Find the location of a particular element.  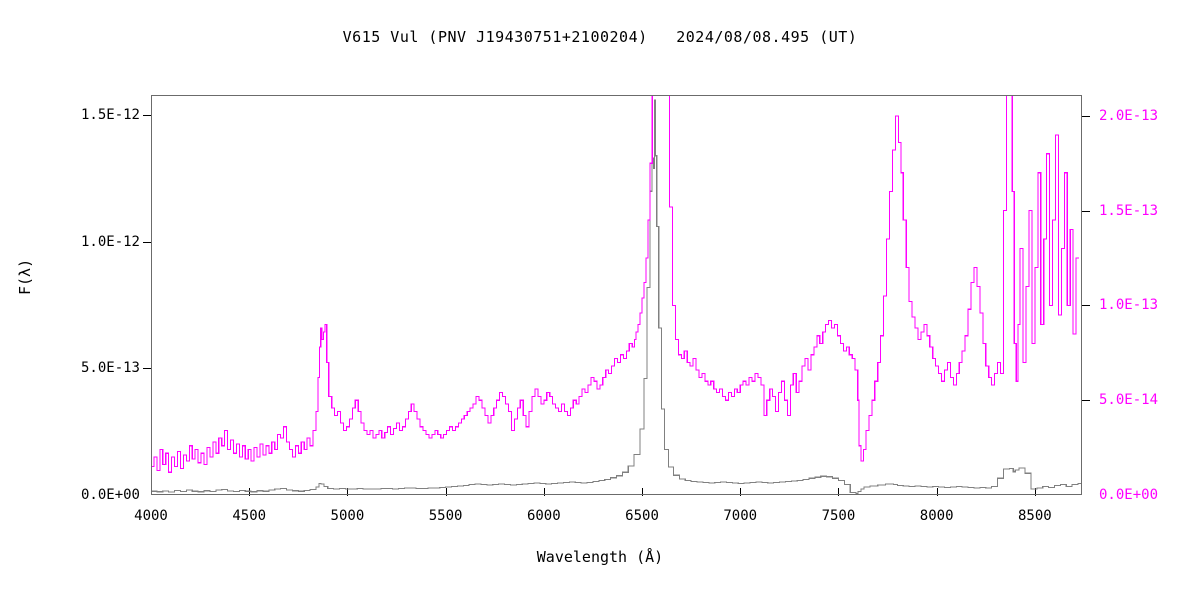

x-tick-label-8: 8000 is located at coordinates (936, 516).